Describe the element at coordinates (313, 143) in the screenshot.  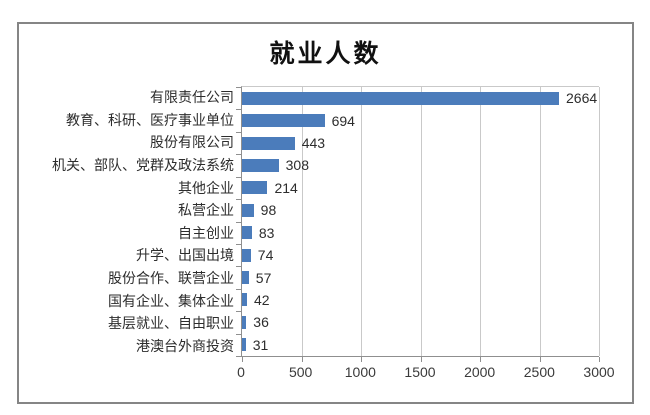
I see `bar-value-label: 443` at that location.